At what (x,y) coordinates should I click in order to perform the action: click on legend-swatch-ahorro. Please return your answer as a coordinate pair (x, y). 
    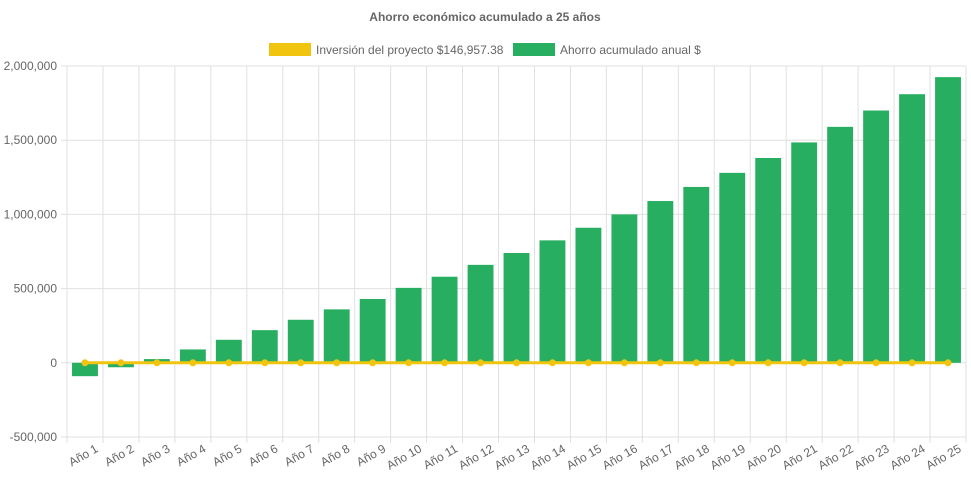
    Looking at the image, I should click on (534, 49).